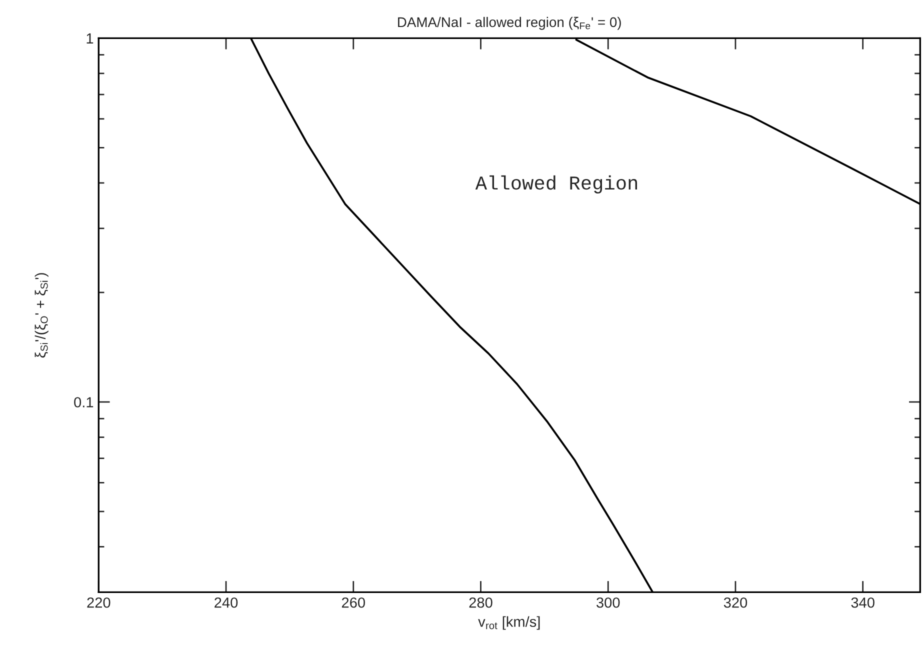 The height and width of the screenshot is (658, 922). What do you see at coordinates (509, 623) in the screenshot?
I see `x-axis-title: v$_{rot}$ [km/s]` at bounding box center [509, 623].